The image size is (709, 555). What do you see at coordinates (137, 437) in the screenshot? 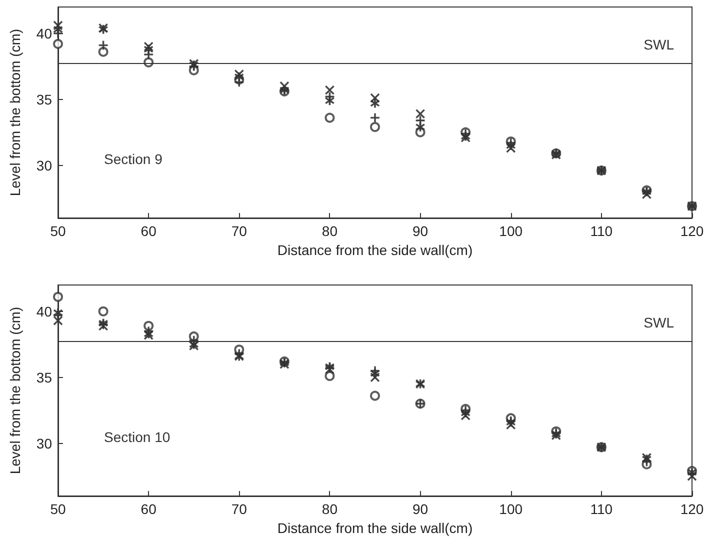
I see `annotation: Section 10` at bounding box center [137, 437].